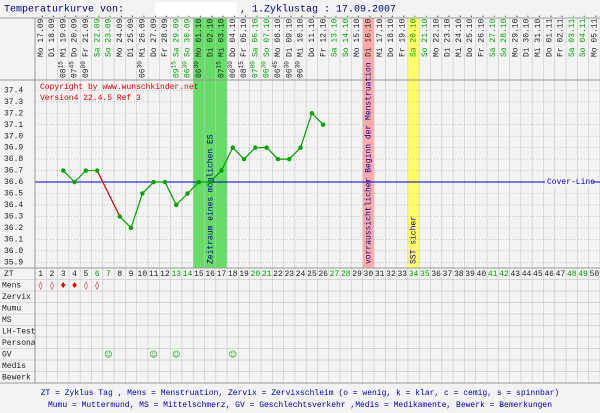  I want to click on zt-number: 31, so click(380, 274).